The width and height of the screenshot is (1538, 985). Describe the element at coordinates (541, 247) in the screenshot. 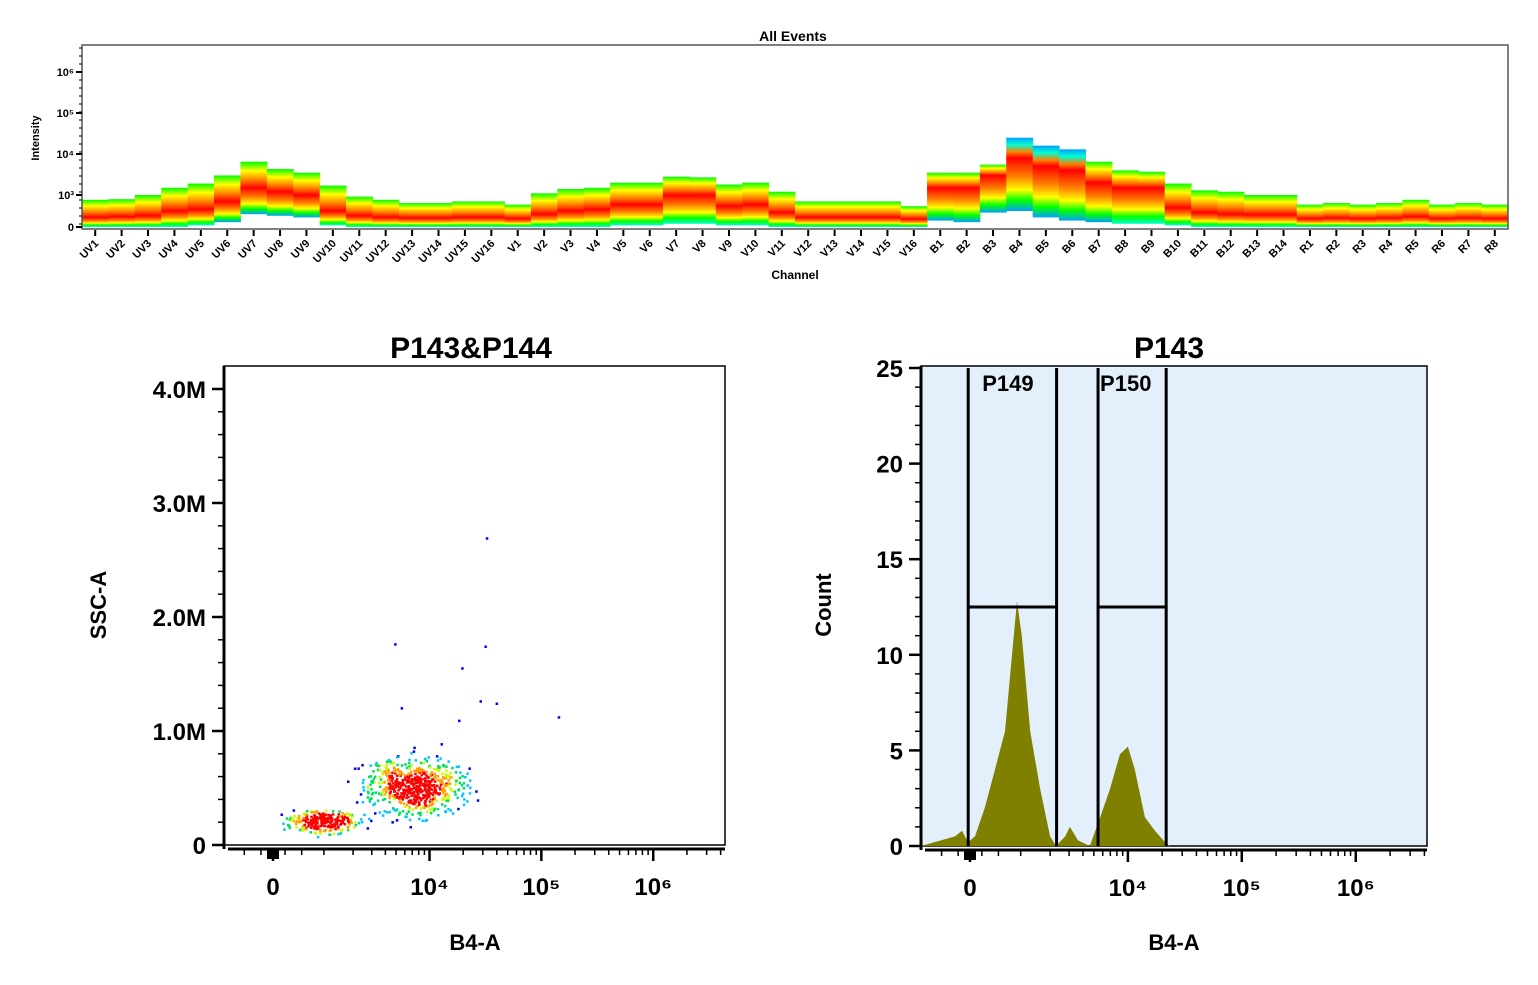

I see `channel-label: V2` at that location.